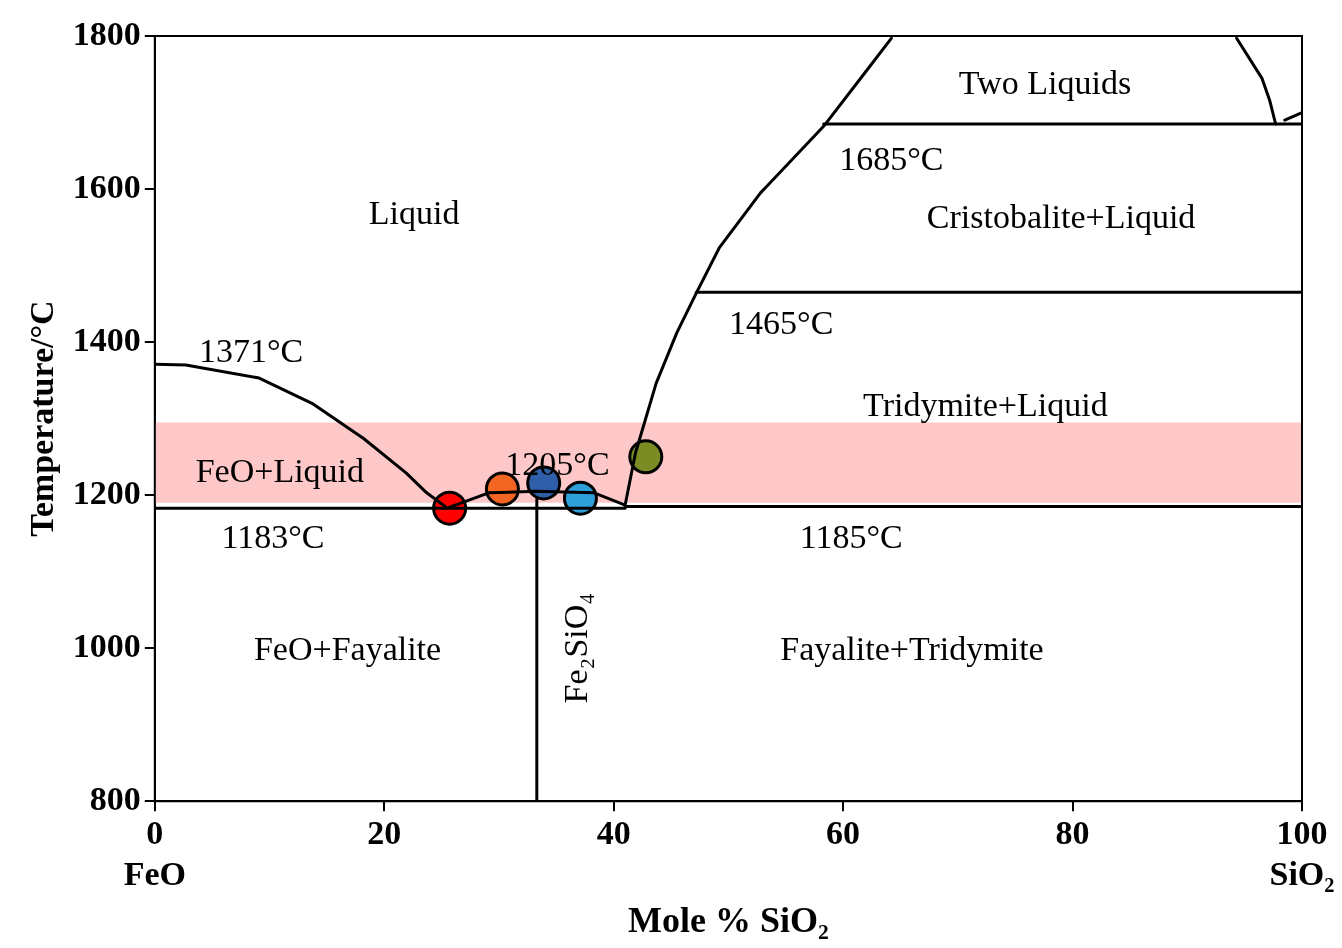  Describe the element at coordinates (728, 919) in the screenshot. I see `x-axis-title: Mole % SiO₂` at that location.